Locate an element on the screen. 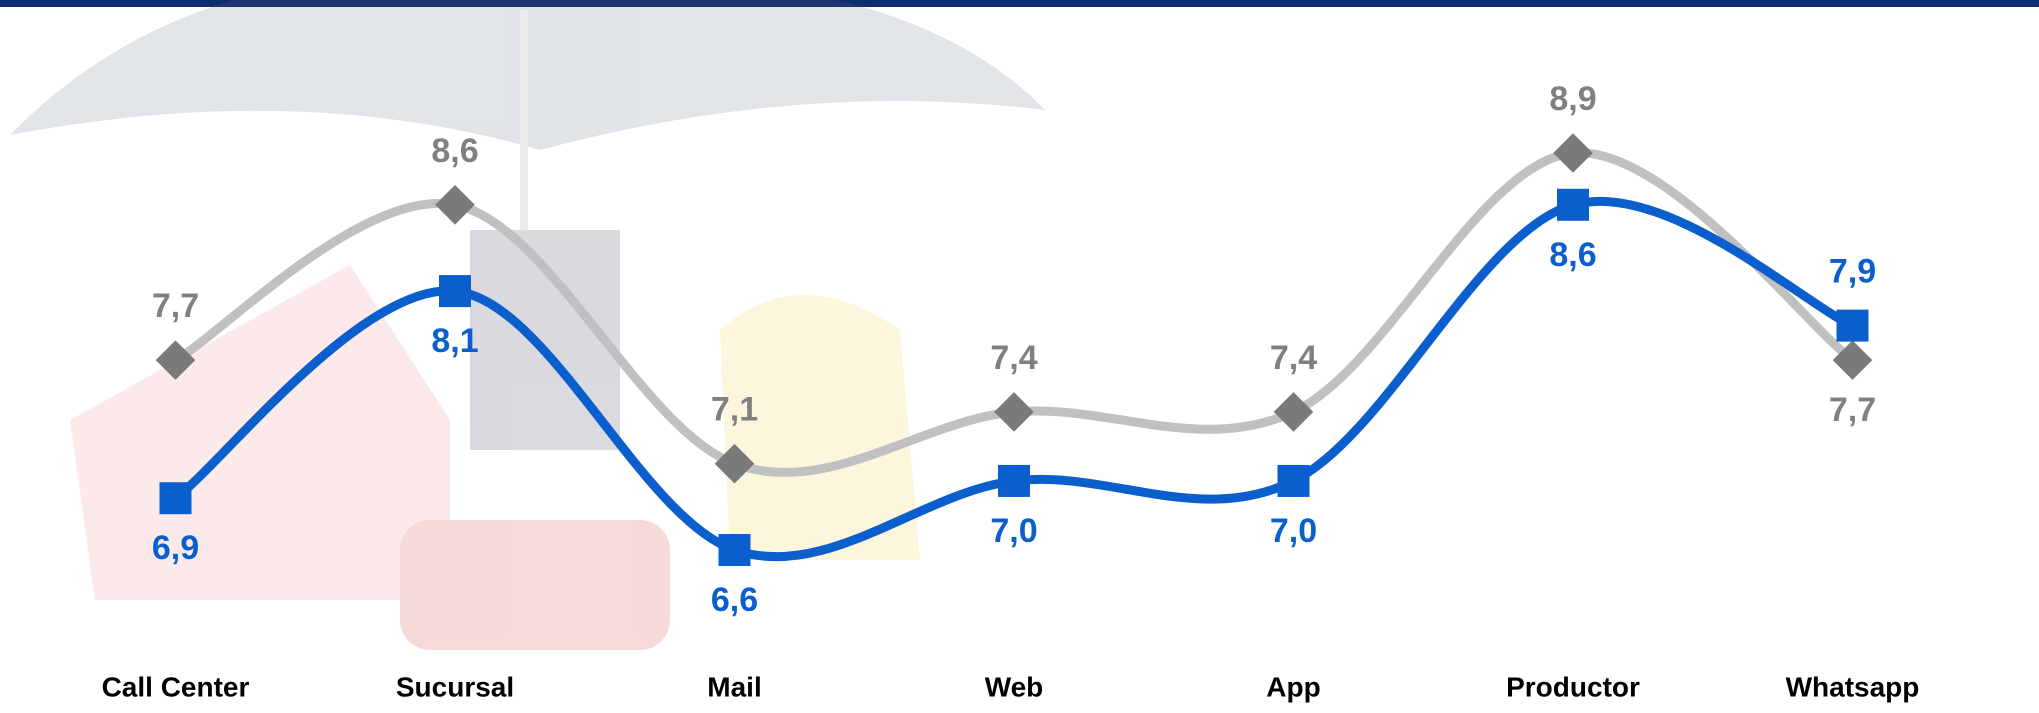  x-tick-label: Sucursal is located at coordinates (455, 686).